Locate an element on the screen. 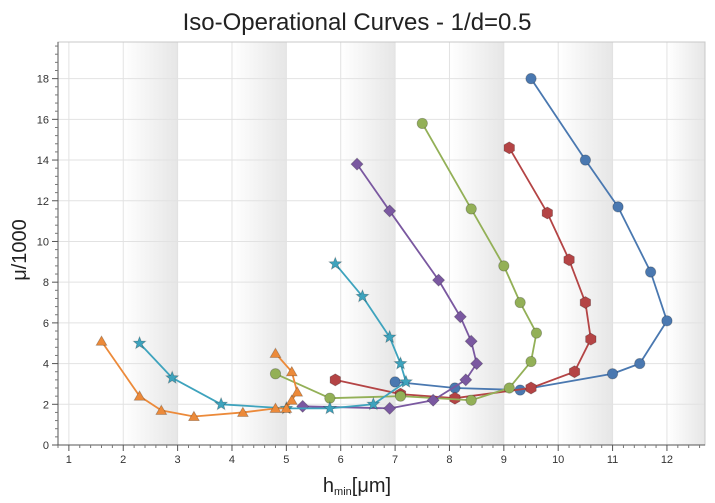  x-tick-label: 11 is located at coordinates (612, 460).